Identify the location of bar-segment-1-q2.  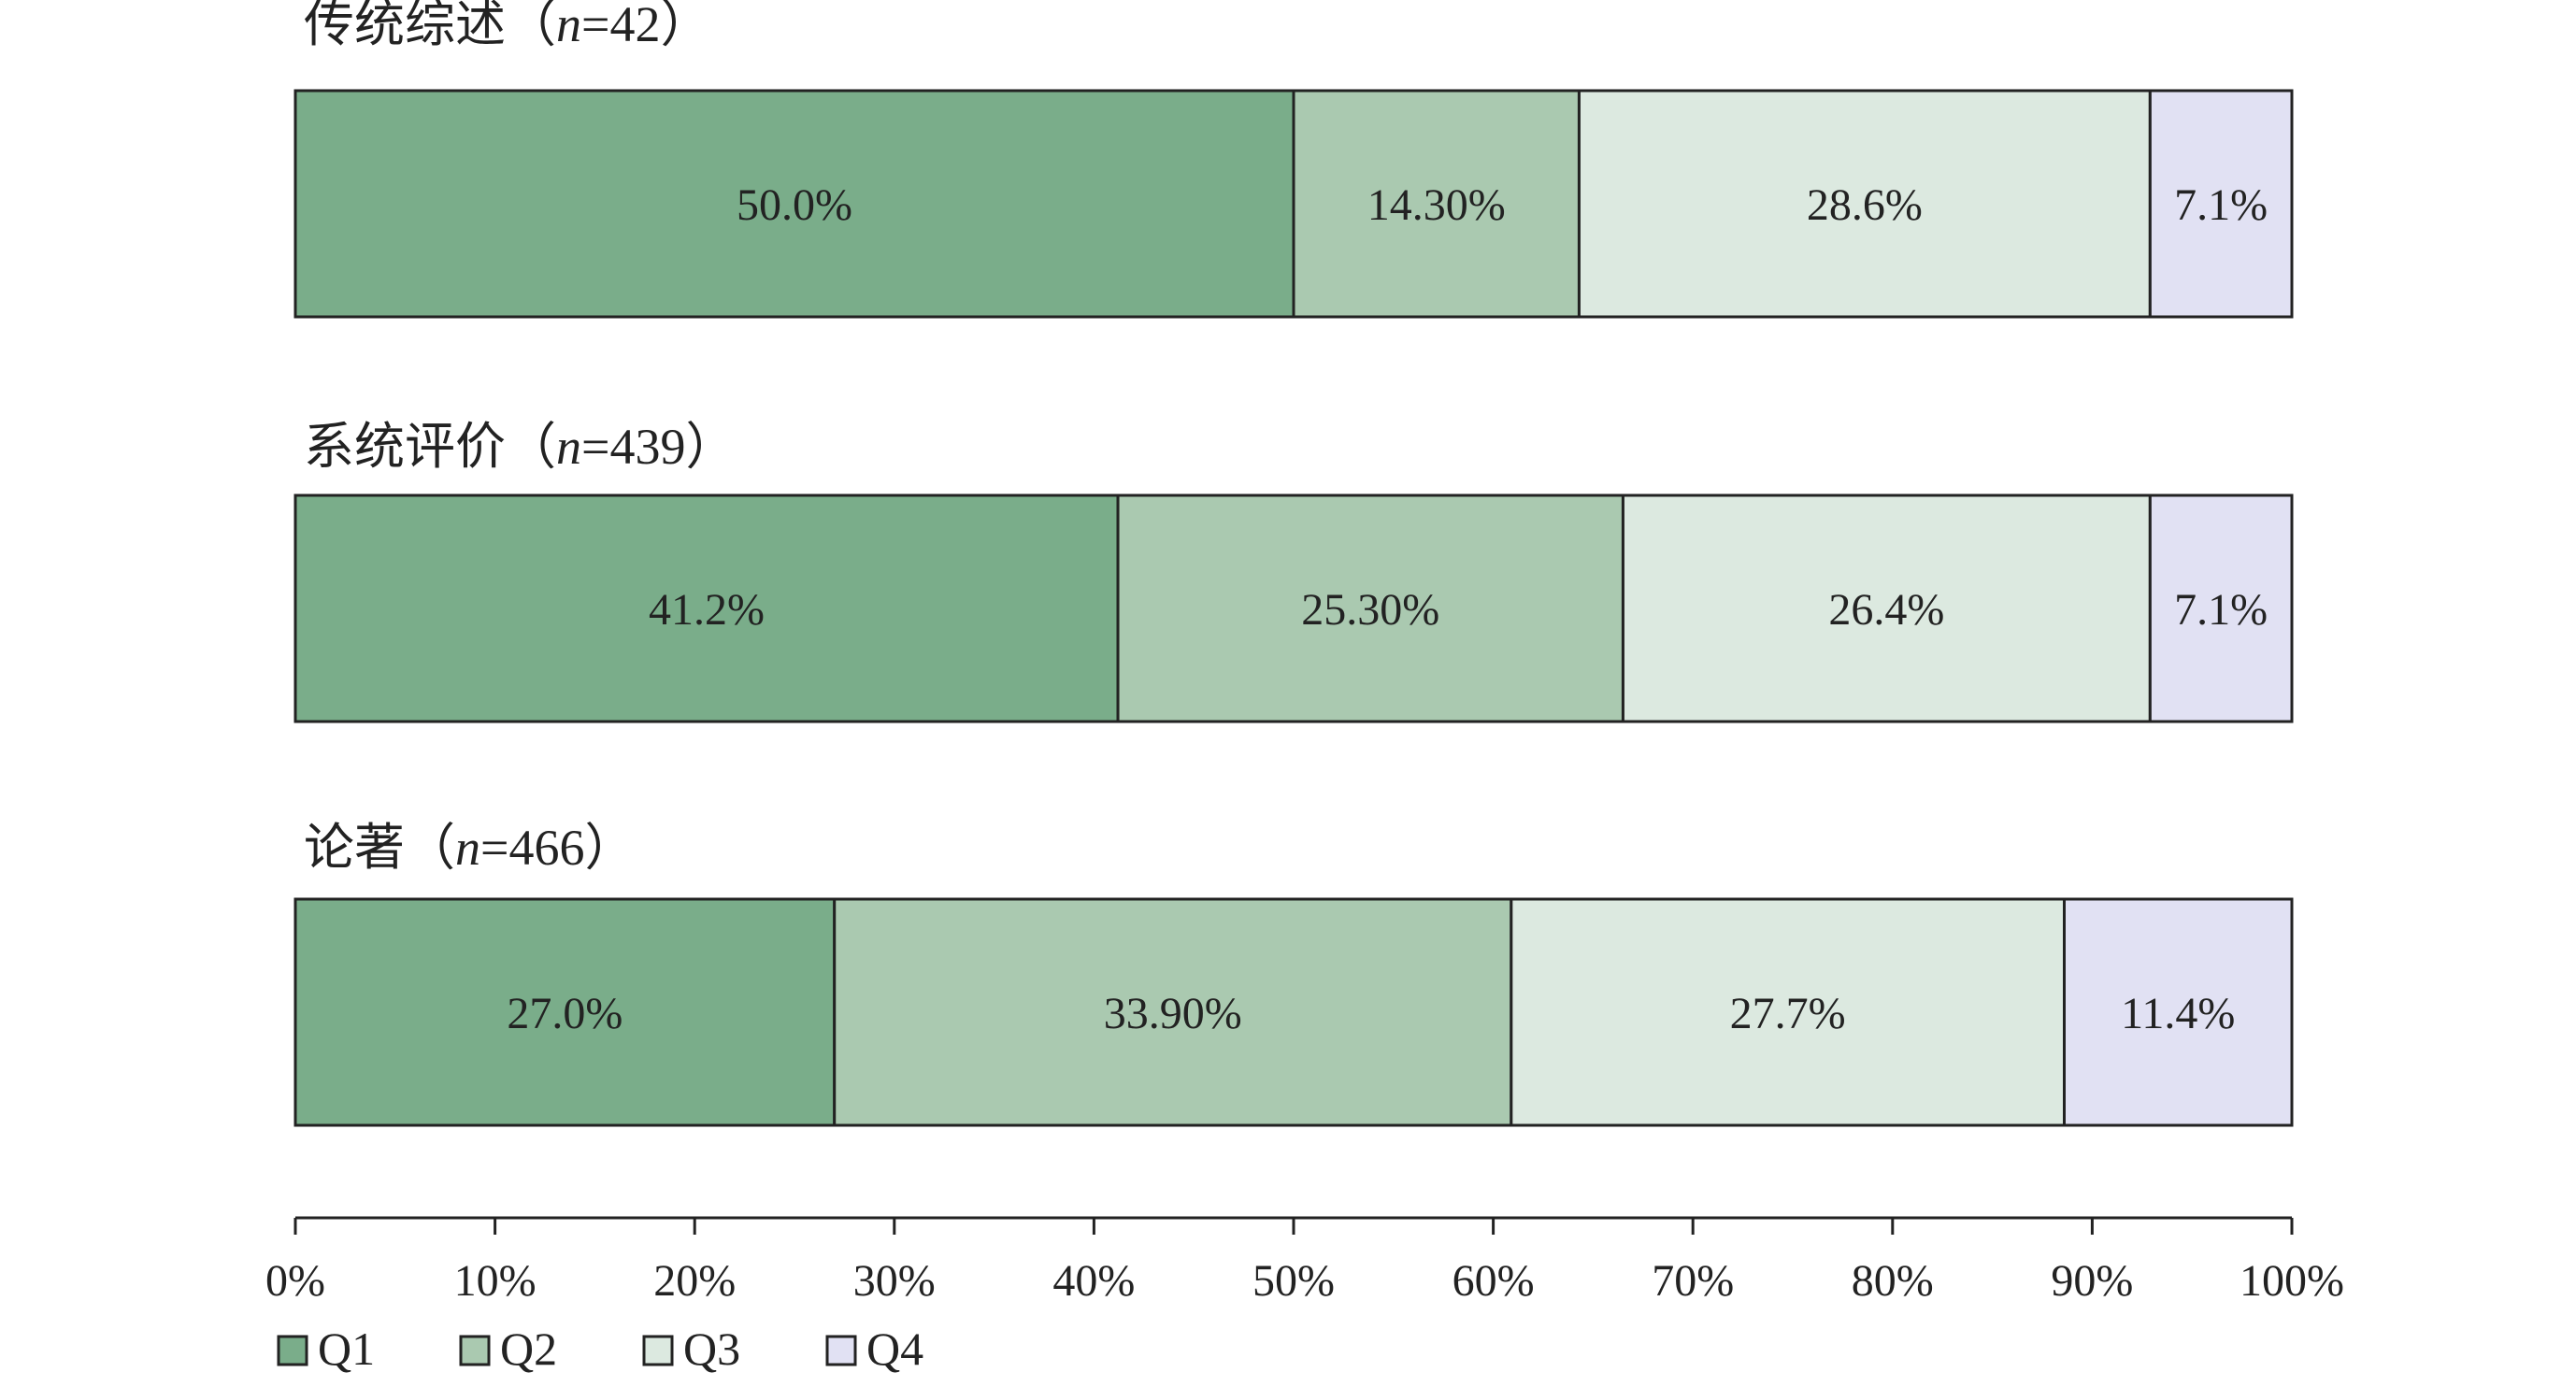
(1436, 204).